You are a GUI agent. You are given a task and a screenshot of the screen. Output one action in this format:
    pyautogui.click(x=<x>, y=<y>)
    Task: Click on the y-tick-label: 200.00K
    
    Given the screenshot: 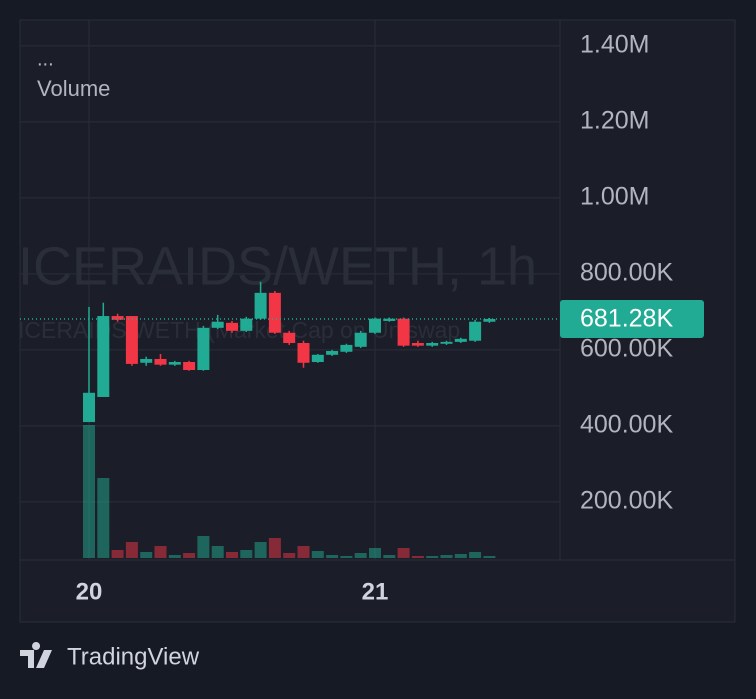 What is the action you would take?
    pyautogui.click(x=626, y=500)
    